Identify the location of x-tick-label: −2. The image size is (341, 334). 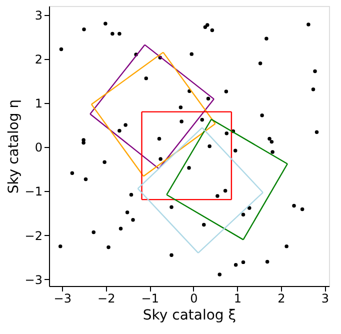
(107, 299).